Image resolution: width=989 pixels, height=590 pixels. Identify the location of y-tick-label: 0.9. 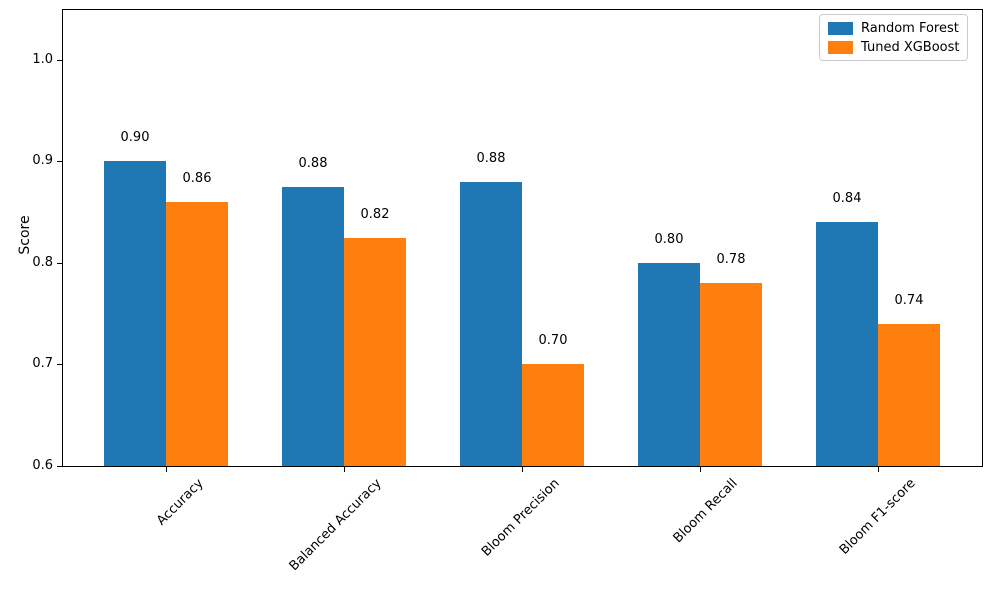
(42, 160).